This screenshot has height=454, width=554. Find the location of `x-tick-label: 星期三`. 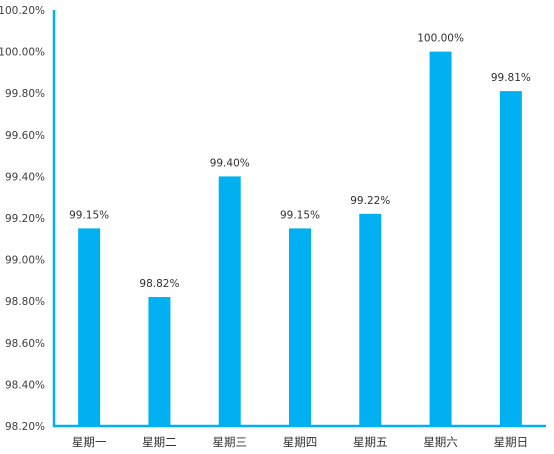

x-tick-label: 星期三 is located at coordinates (229, 442).